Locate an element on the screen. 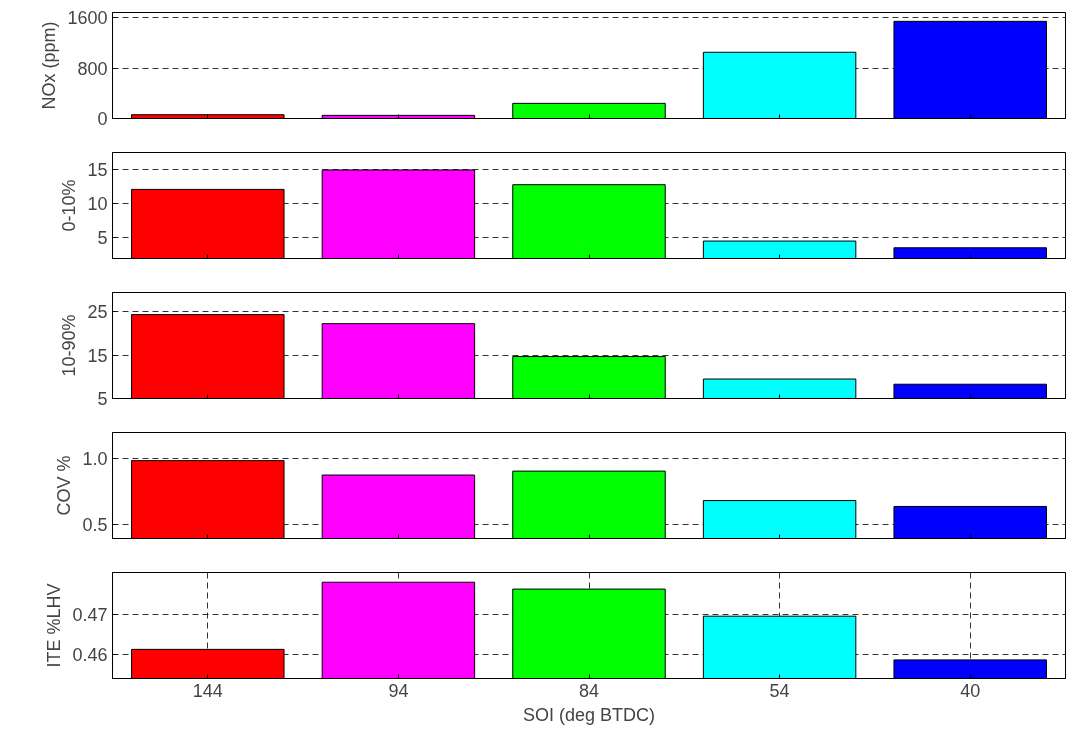  y-tick-label: 25 is located at coordinates (97, 312).